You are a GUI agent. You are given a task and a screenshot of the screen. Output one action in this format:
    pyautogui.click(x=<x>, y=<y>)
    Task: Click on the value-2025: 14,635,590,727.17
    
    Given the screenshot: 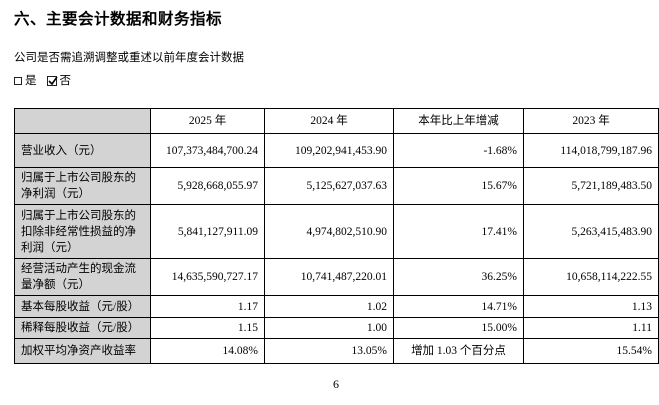 What is the action you would take?
    pyautogui.click(x=207, y=277)
    